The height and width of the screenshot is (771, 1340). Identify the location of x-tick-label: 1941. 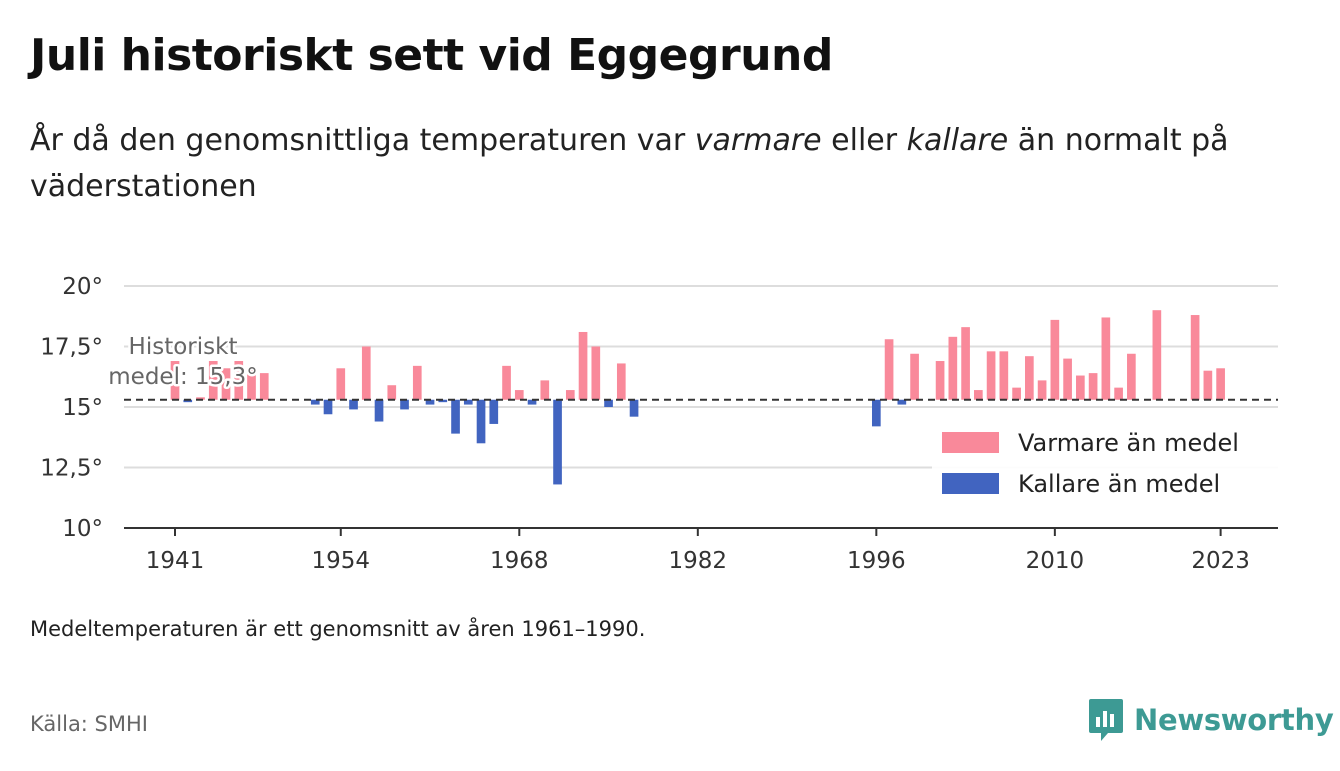
(175, 561).